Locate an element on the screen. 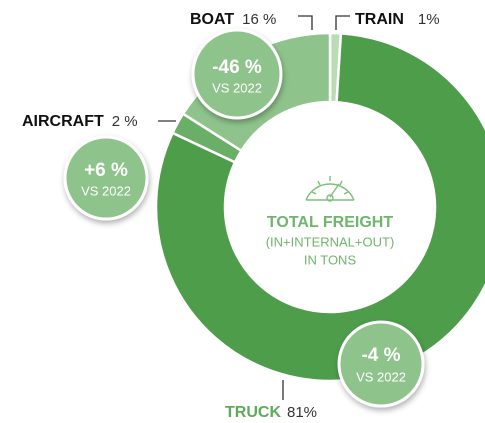 The width and height of the screenshot is (485, 423). badge-label: -4 % is located at coordinates (380, 355).